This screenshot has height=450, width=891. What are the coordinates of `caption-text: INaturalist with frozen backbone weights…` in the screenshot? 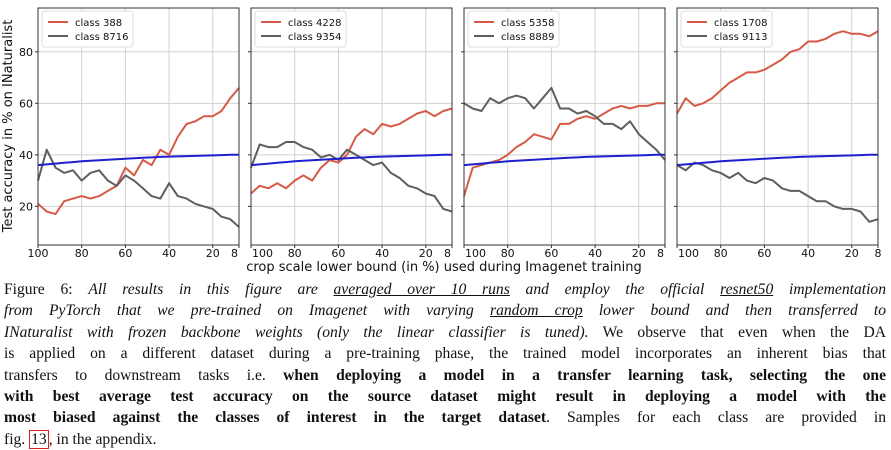 It's located at (296, 332).